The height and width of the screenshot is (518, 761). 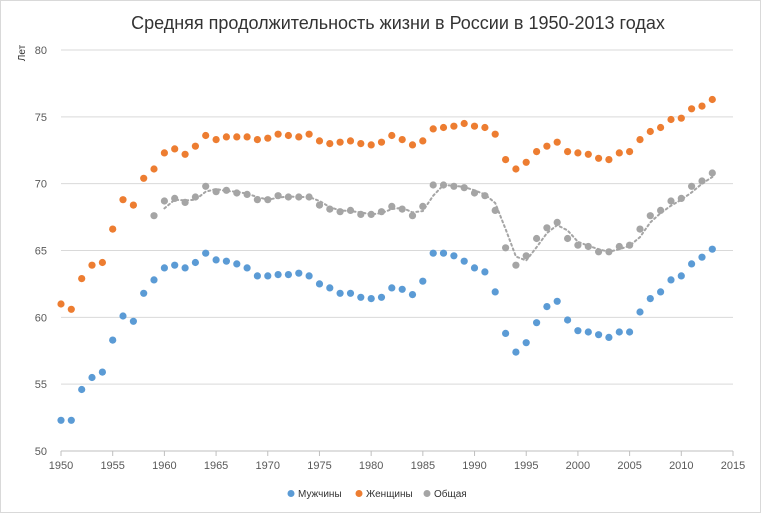 What do you see at coordinates (733, 466) in the screenshot?
I see `x-tick-label: 2015` at bounding box center [733, 466].